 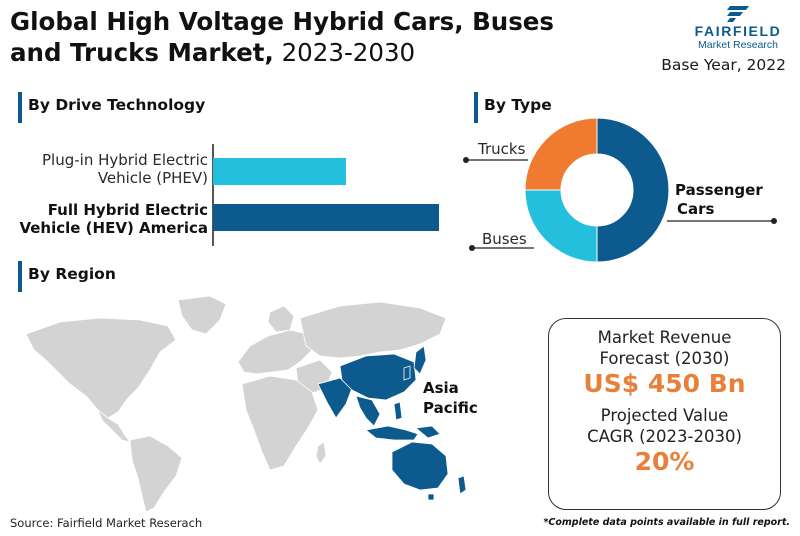 I want to click on map-philippines, so click(x=398, y=411).